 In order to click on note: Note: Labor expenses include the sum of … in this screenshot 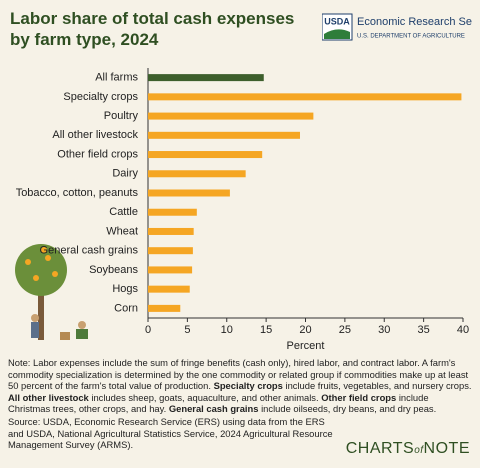, I will do `click(240, 386)`.